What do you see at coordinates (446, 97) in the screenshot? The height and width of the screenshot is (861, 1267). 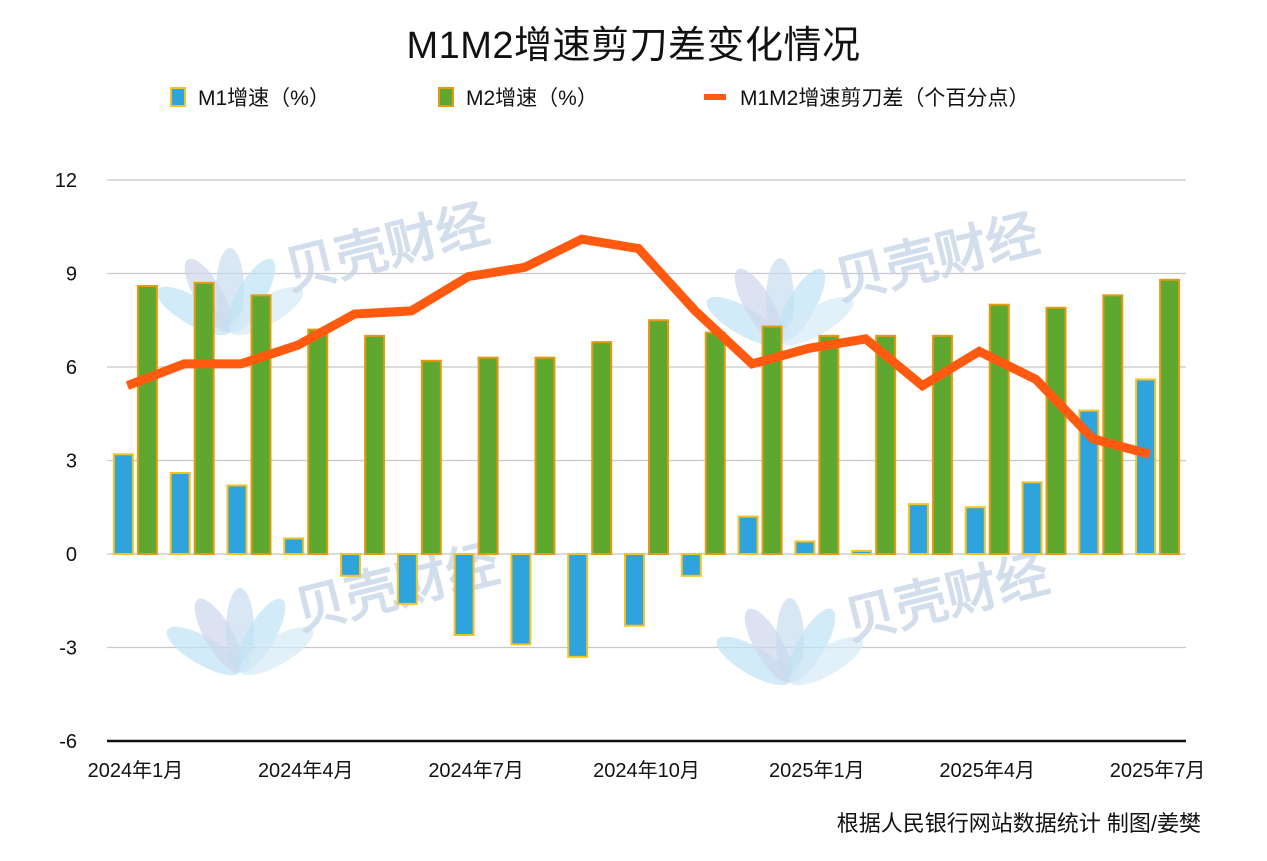 I see `m2-swatch-icon` at bounding box center [446, 97].